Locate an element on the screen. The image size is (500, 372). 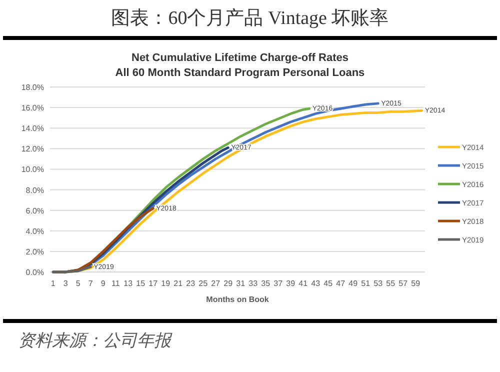
x-tick-label: 37 is located at coordinates (279, 283).